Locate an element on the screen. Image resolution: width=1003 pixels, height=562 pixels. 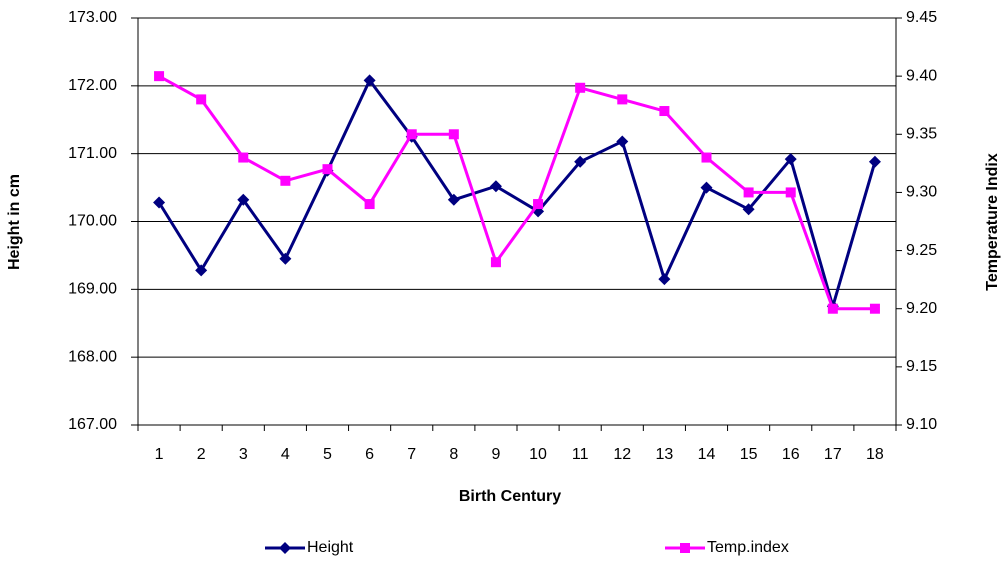
y-axis-title: Height in cm is located at coordinates (14, 222).